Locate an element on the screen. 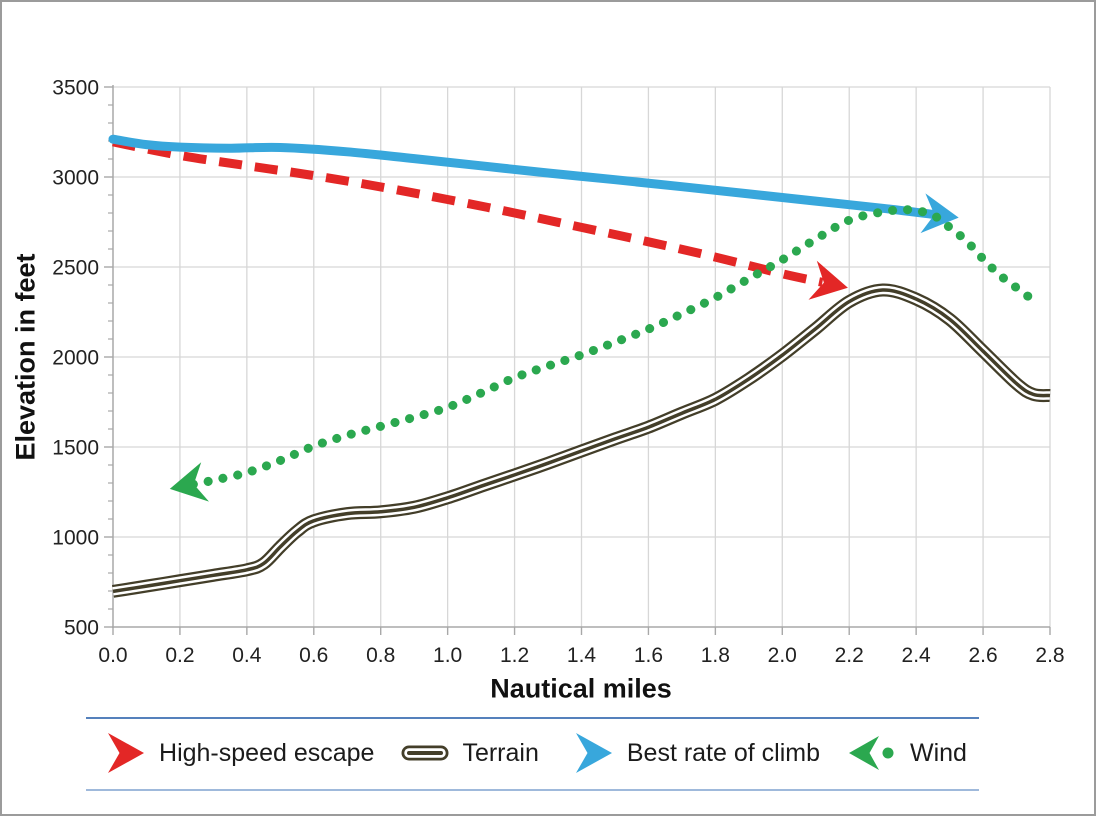 The width and height of the screenshot is (1096, 816). legend-item-wind: Wind is located at coordinates (907, 753).